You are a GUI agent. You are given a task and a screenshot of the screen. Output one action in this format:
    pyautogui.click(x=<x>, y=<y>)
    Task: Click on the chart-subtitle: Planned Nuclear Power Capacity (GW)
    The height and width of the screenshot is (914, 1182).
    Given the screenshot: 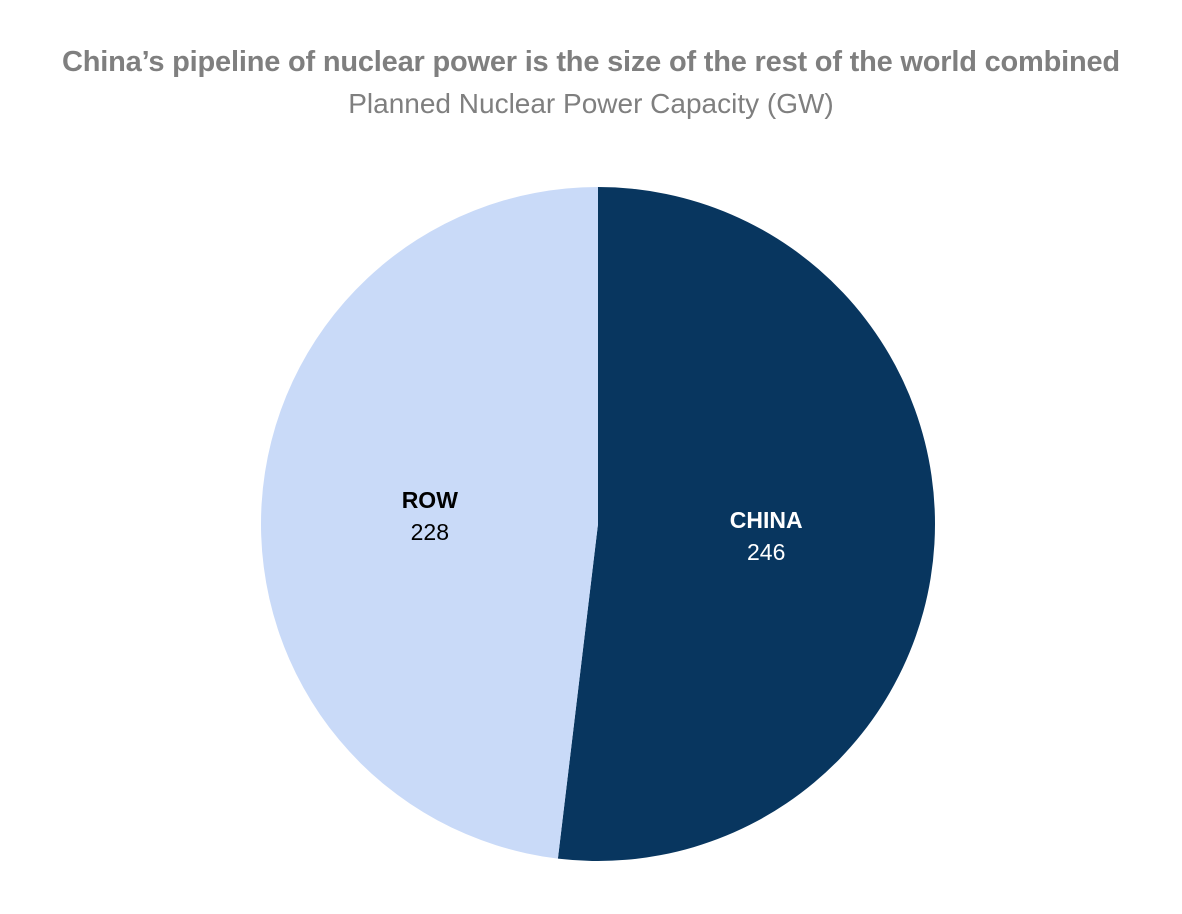 What is the action you would take?
    pyautogui.click(x=591, y=103)
    